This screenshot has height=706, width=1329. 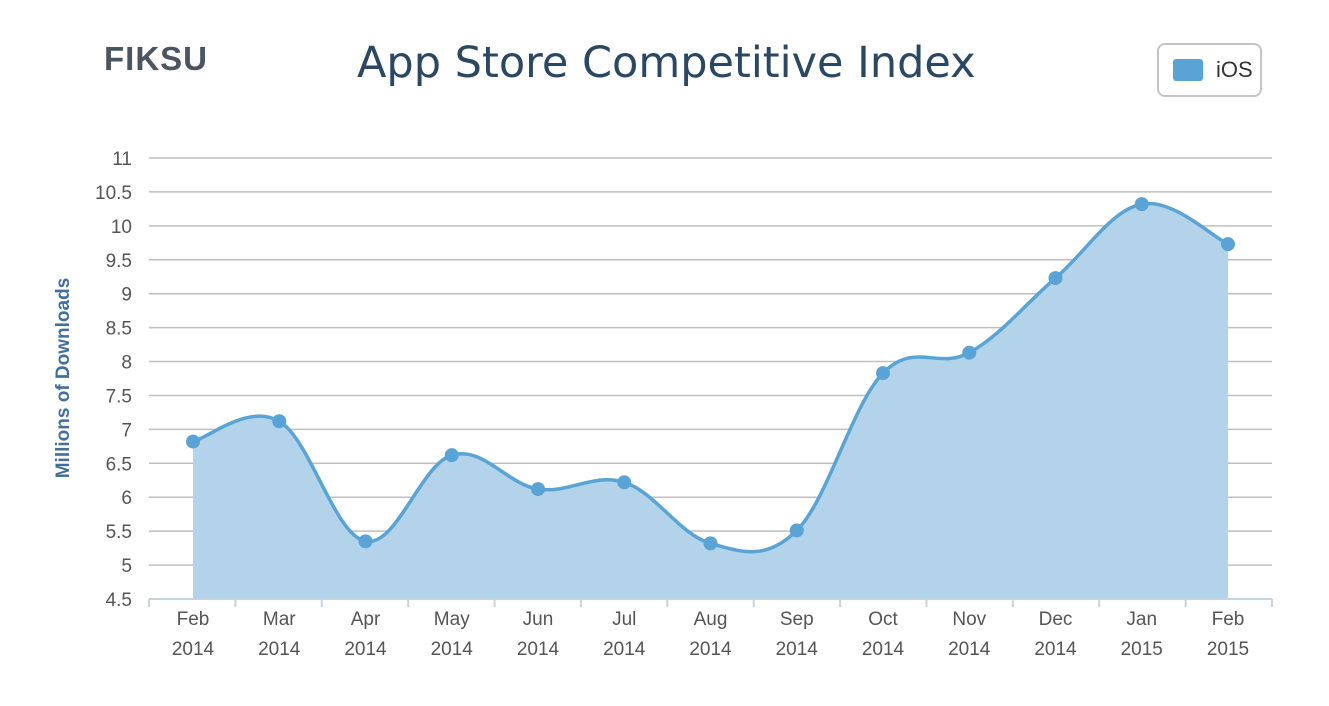 I want to click on x-tick-month: Aug, so click(x=711, y=619).